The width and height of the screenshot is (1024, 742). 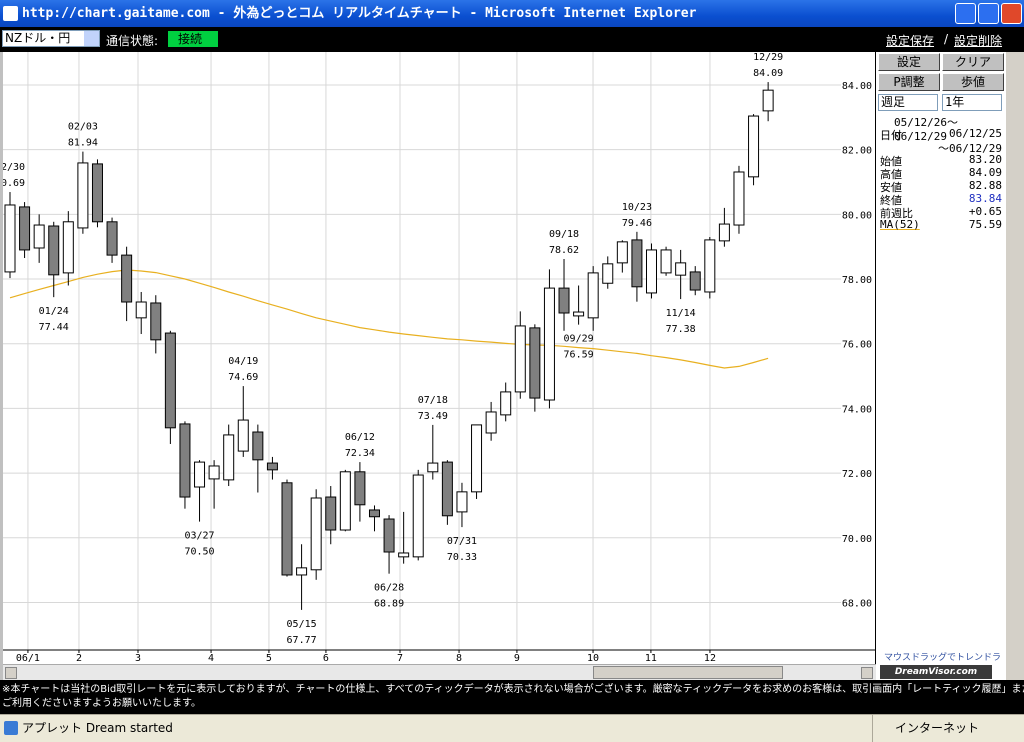 I want to click on annotation-date: 12/29, so click(x=768, y=57).